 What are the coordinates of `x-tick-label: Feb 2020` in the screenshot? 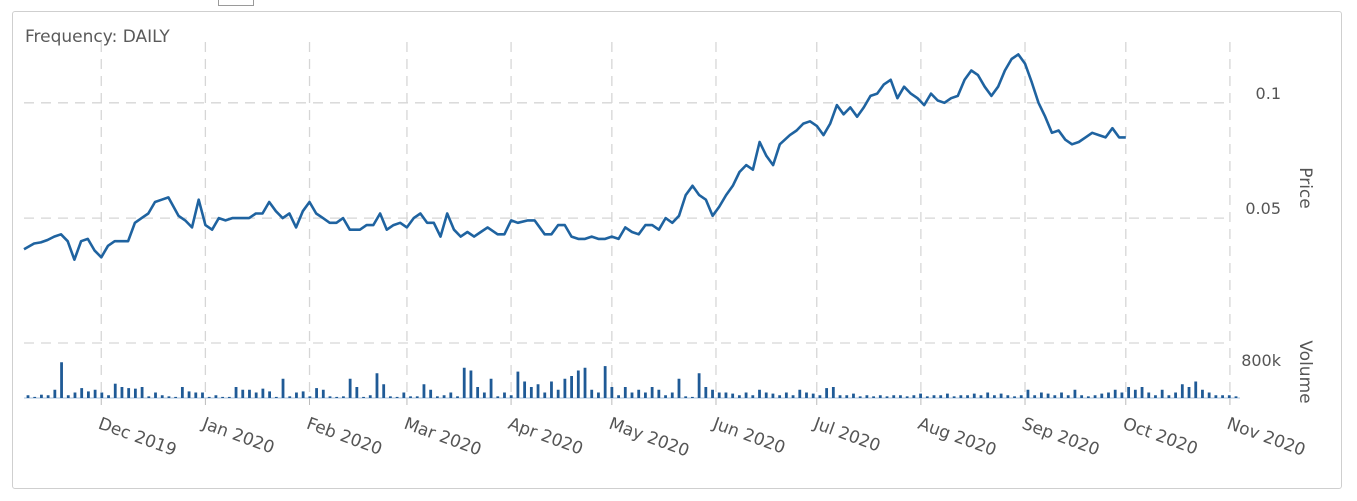 It's located at (344, 437).